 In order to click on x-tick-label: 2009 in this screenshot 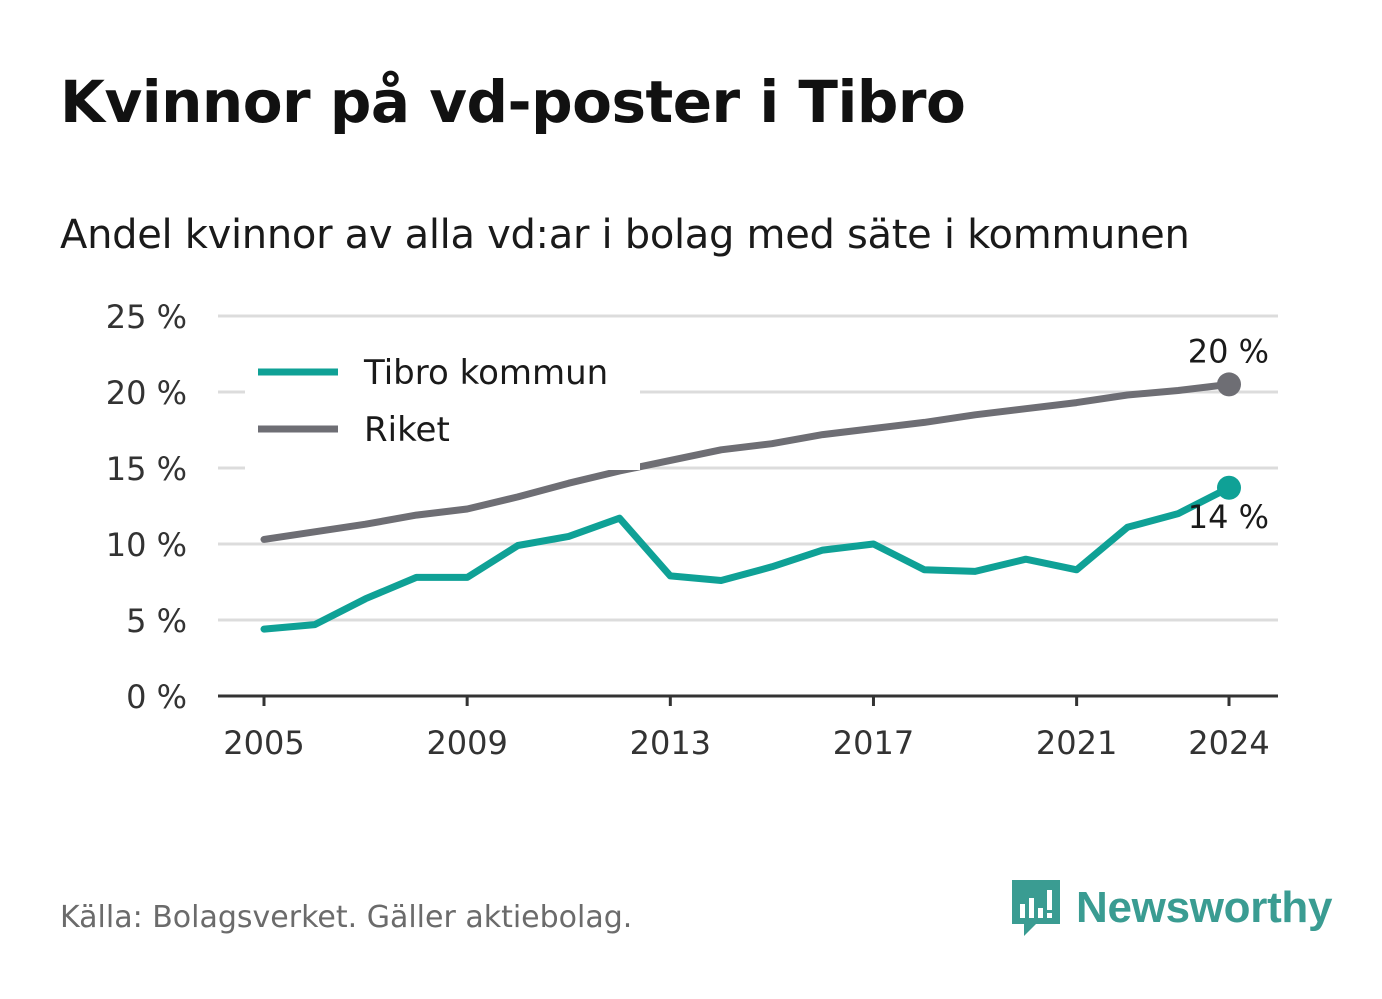, I will do `click(466, 743)`.